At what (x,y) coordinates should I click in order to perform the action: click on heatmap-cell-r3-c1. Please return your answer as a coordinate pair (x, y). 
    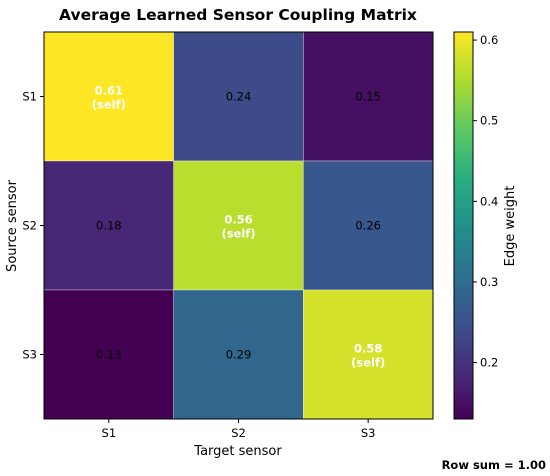
    Looking at the image, I should click on (108, 354).